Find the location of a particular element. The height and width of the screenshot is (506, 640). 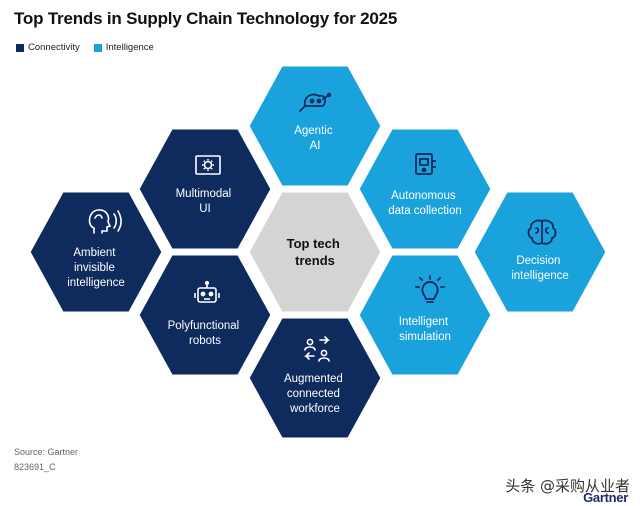

hex-augmented-connected-workforce: Augmented connected workforce is located at coordinates (315, 378).